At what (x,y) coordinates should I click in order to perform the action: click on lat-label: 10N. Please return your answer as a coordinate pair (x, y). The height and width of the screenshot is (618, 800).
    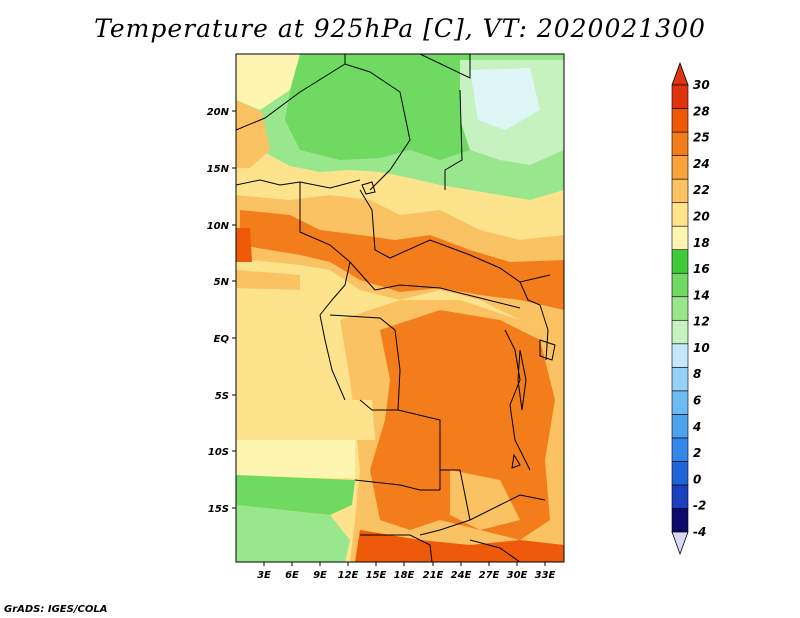
    Looking at the image, I should click on (218, 226).